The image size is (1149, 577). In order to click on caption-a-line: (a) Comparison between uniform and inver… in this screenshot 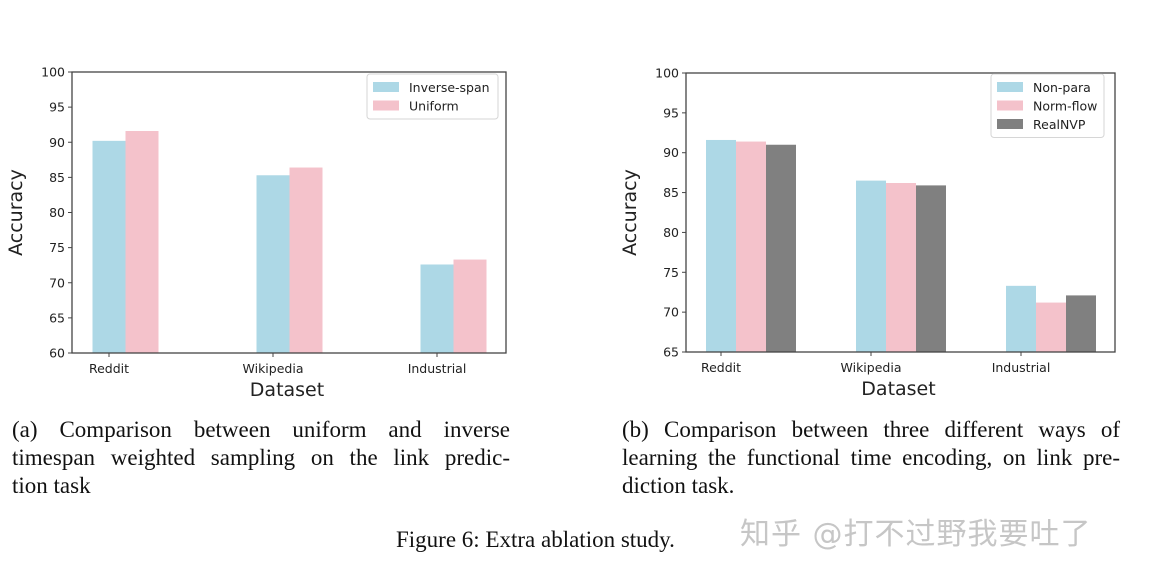, I will do `click(261, 429)`.